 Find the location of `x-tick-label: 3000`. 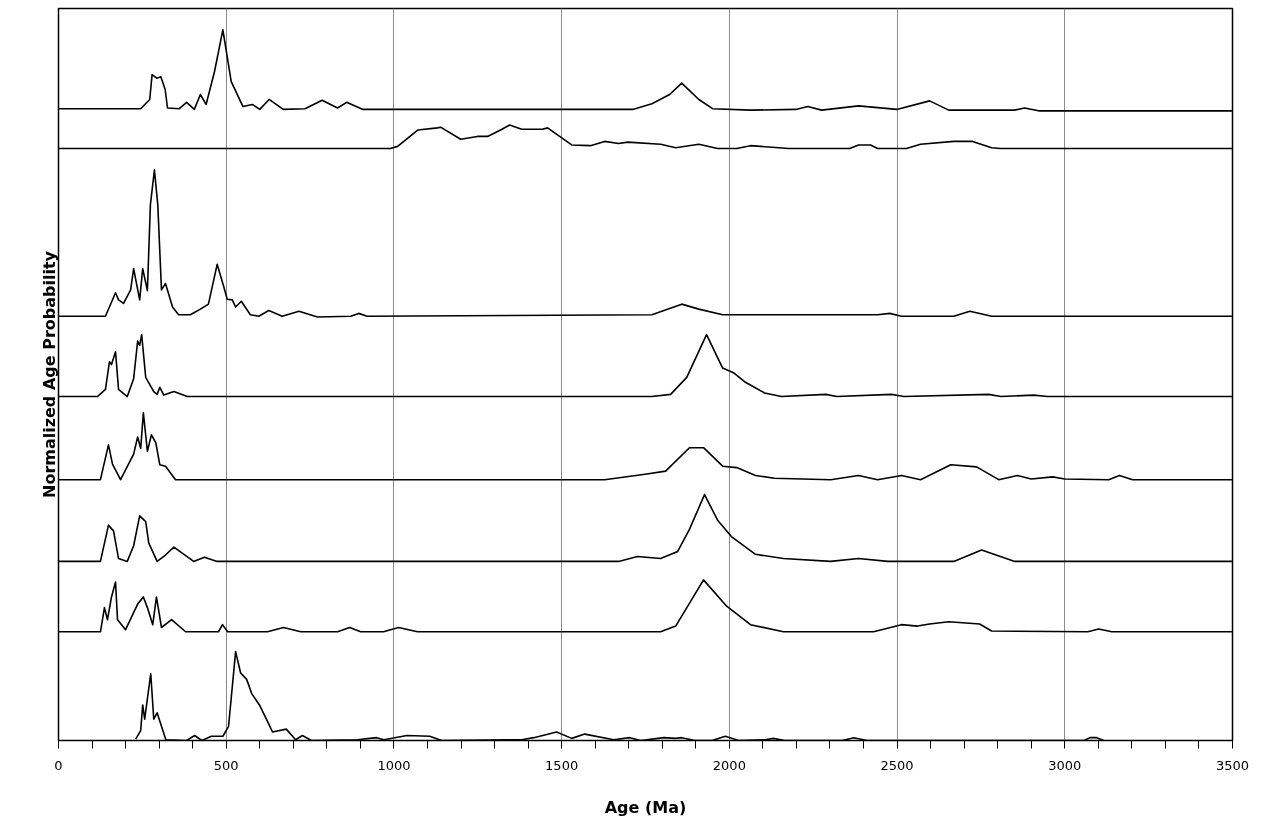

x-tick-label: 3000 is located at coordinates (1065, 765).